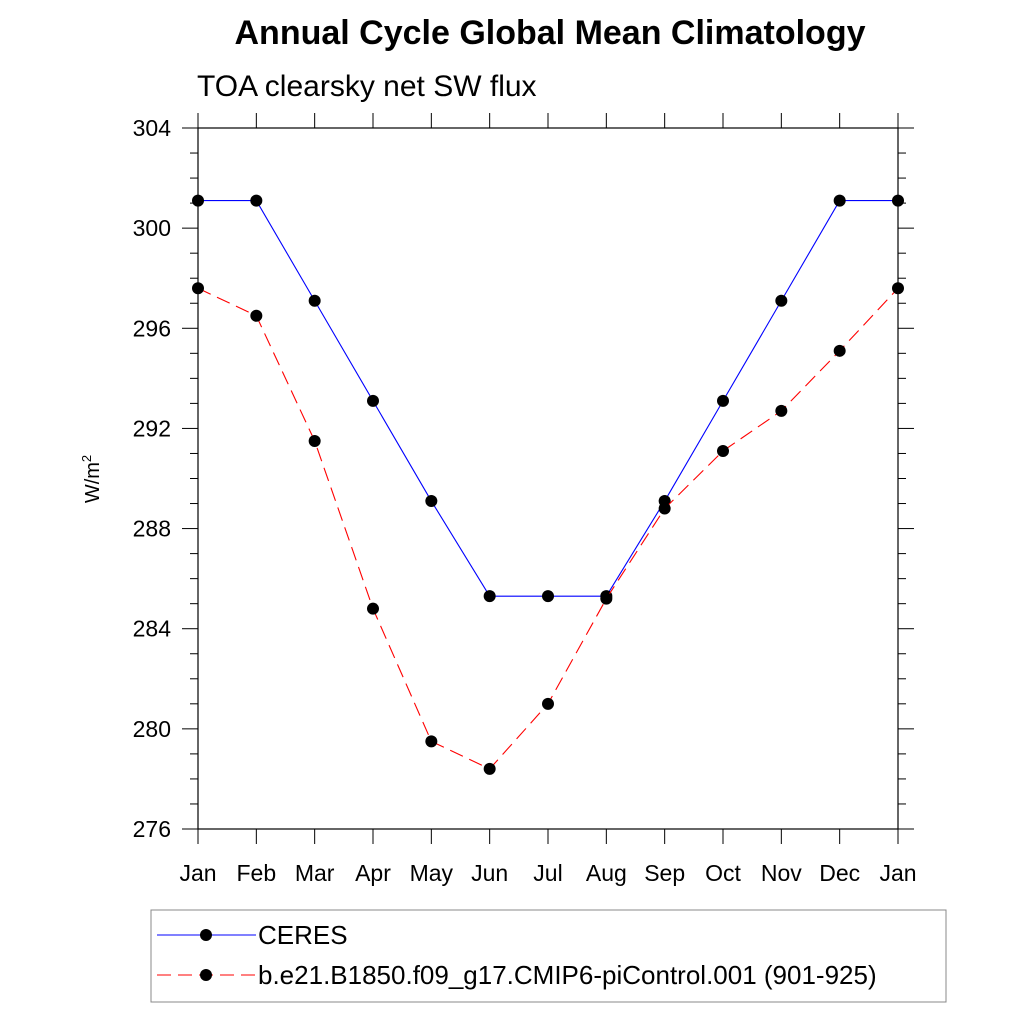  What do you see at coordinates (152, 629) in the screenshot?
I see `y-tick-label: 284` at bounding box center [152, 629].